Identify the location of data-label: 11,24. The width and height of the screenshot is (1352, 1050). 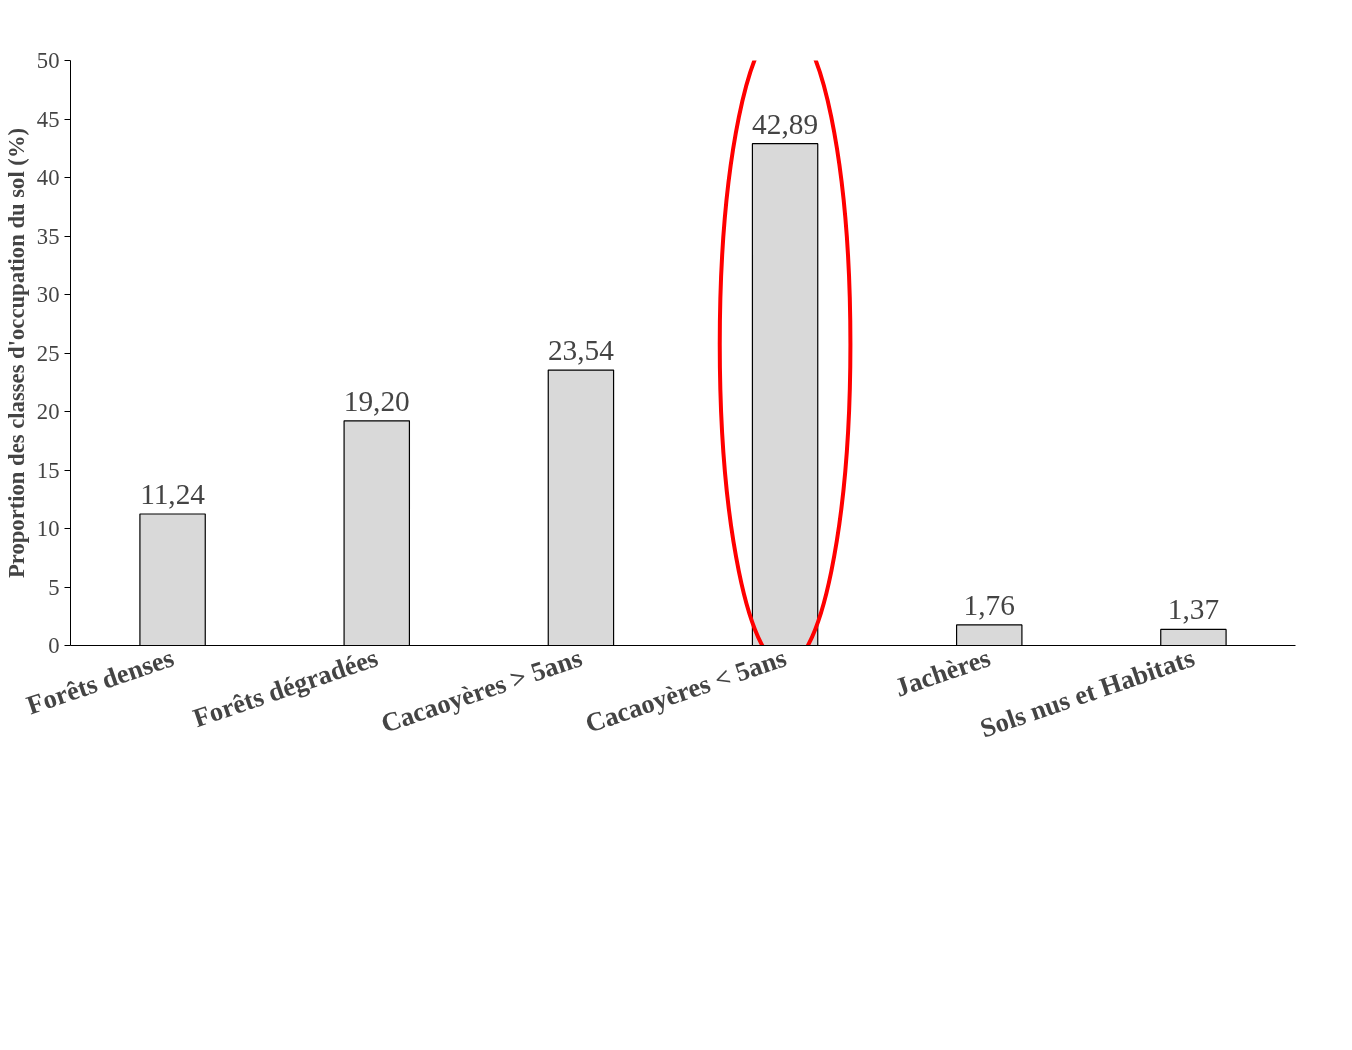
(173, 493).